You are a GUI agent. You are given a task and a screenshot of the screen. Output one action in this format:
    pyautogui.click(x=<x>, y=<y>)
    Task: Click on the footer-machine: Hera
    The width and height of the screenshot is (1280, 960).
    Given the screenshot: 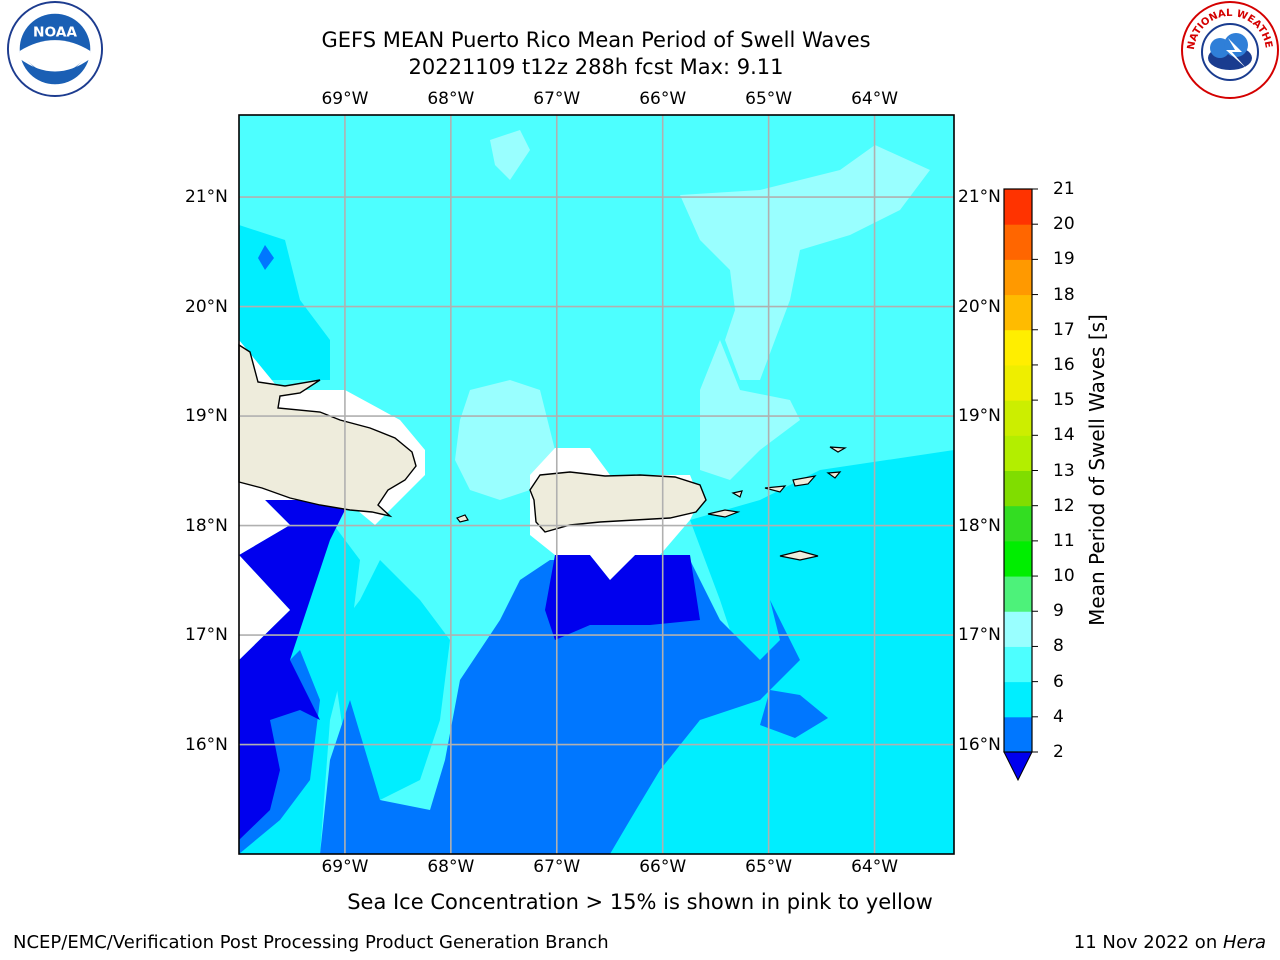 What is the action you would take?
    pyautogui.click(x=1244, y=942)
    